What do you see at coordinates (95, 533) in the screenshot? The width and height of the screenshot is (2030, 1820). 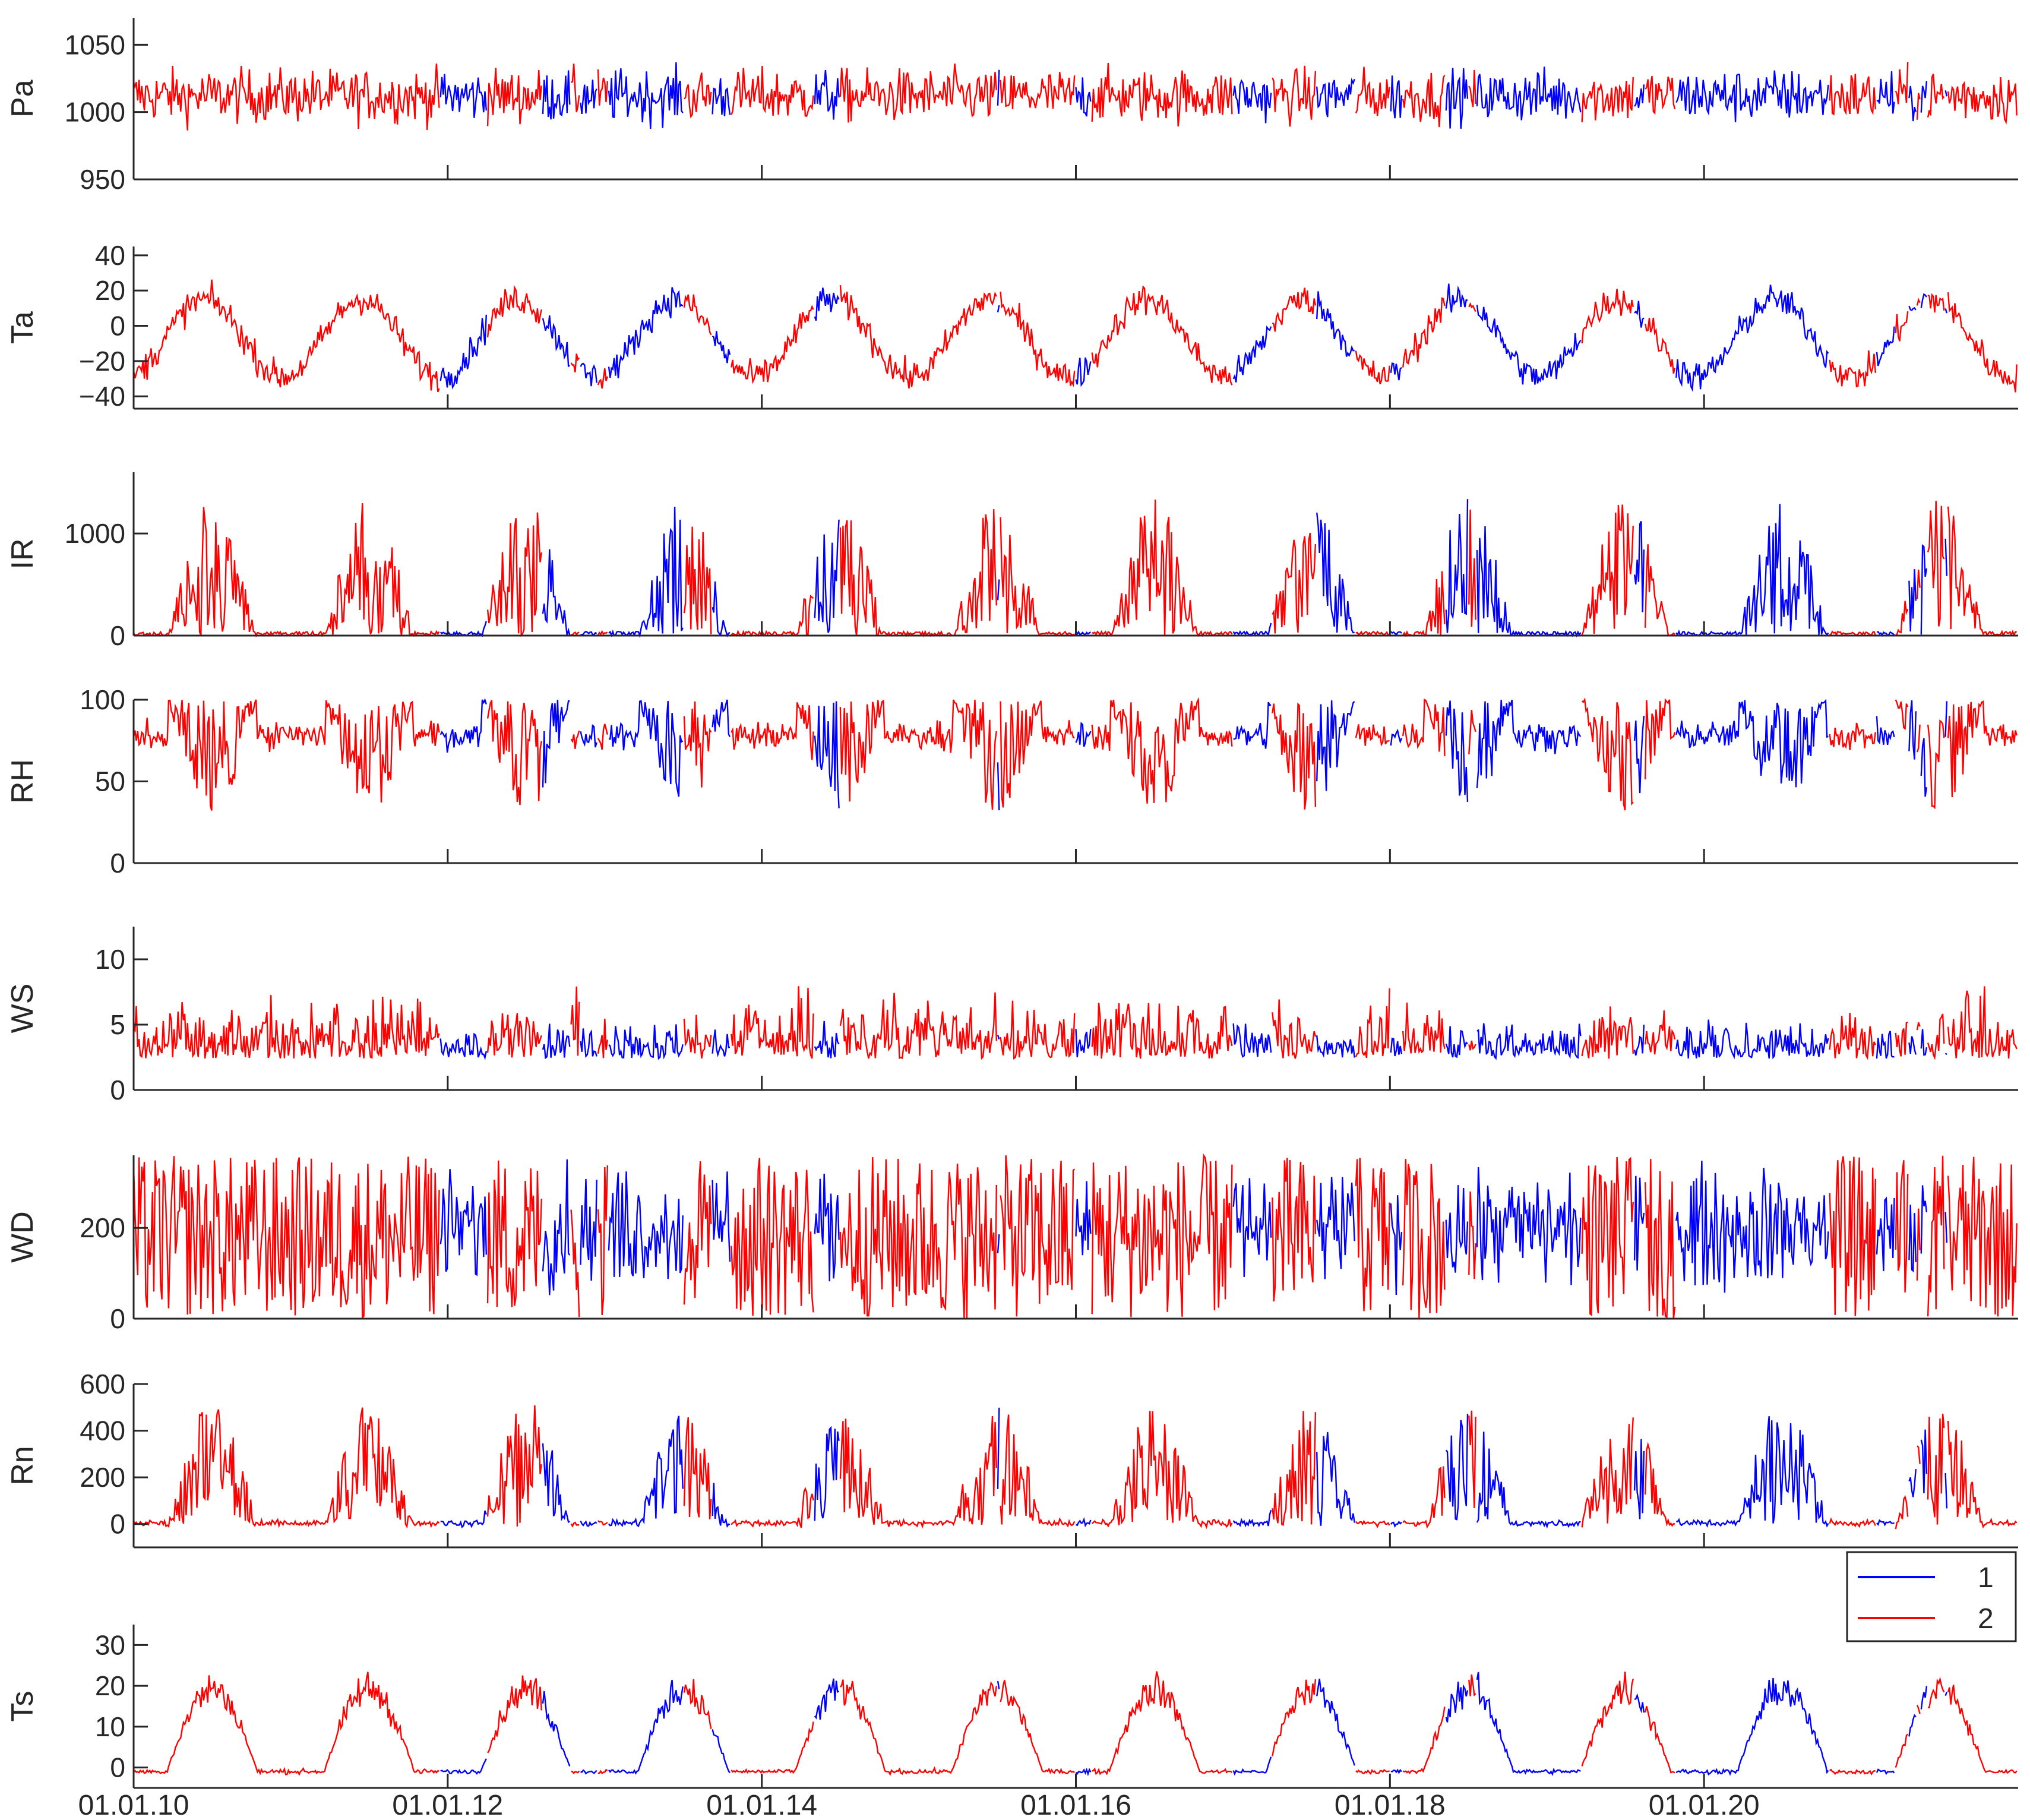 I see `y-tick-label-ir: 1000` at bounding box center [95, 533].